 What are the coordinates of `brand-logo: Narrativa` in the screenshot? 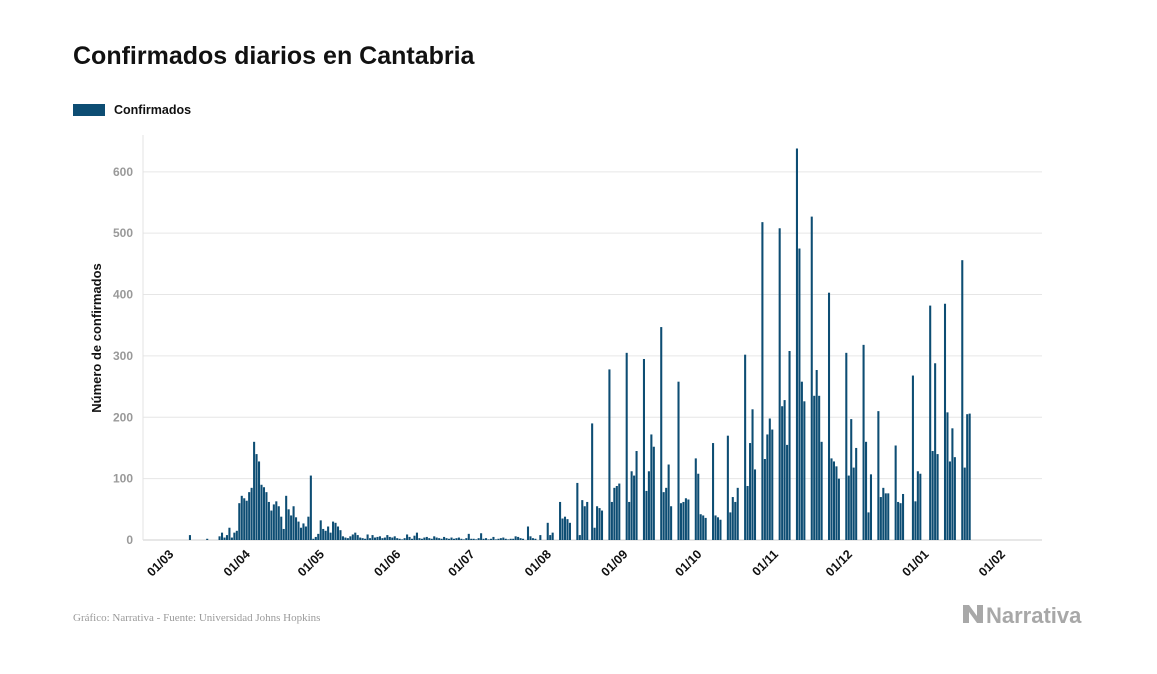 It's located at (1022, 616).